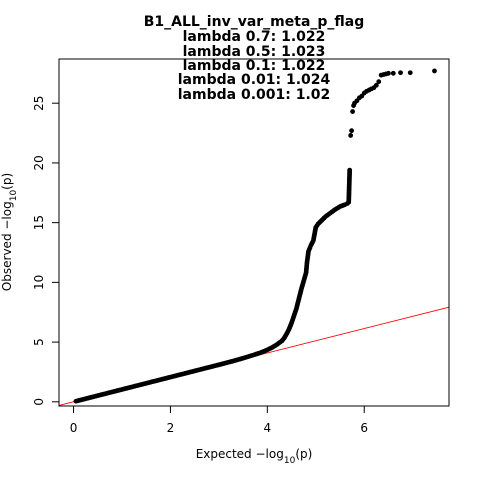 The image size is (480, 480). What do you see at coordinates (270, 454) in the screenshot?
I see `x-axis-label-main: −log` at bounding box center [270, 454].